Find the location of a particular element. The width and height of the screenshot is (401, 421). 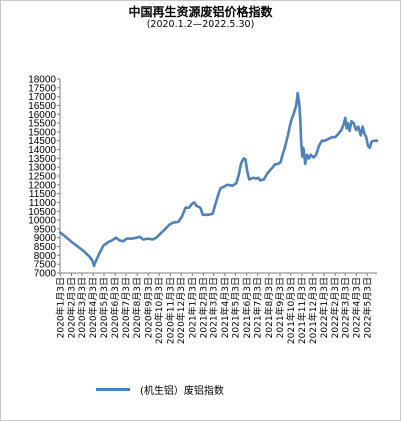

y-tick-label: 16500 is located at coordinates (42, 106).